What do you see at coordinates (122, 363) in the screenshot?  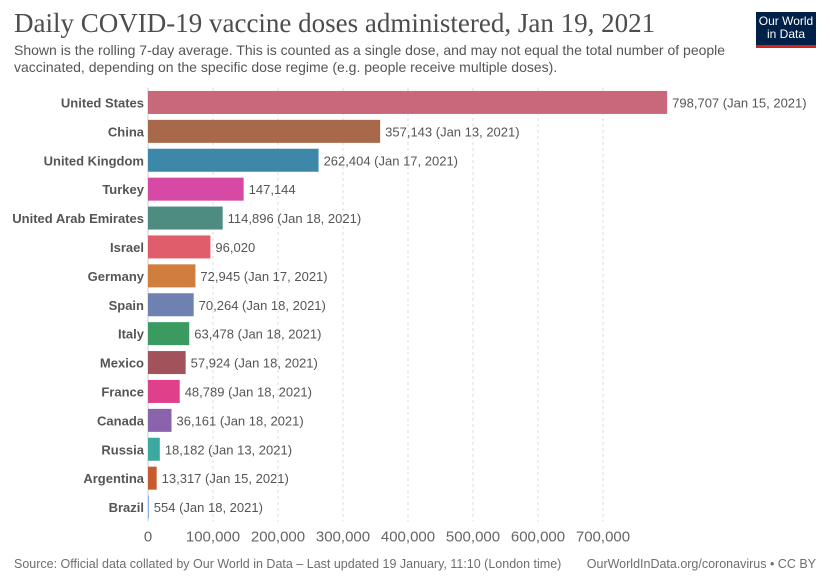 I see `category-label: Mexico` at bounding box center [122, 363].